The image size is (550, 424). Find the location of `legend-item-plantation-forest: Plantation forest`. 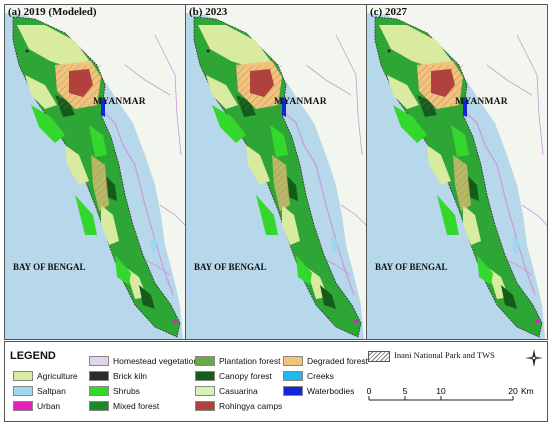

legend-item-plantation-forest: Plantation forest is located at coordinates (237, 361).